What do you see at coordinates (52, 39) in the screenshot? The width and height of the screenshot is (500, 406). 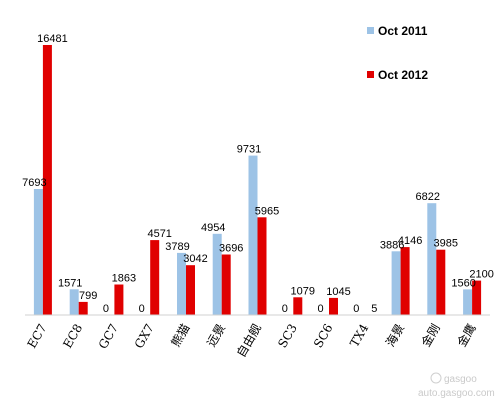 I see `value-label-oct-2012-0: 16481` at bounding box center [52, 39].